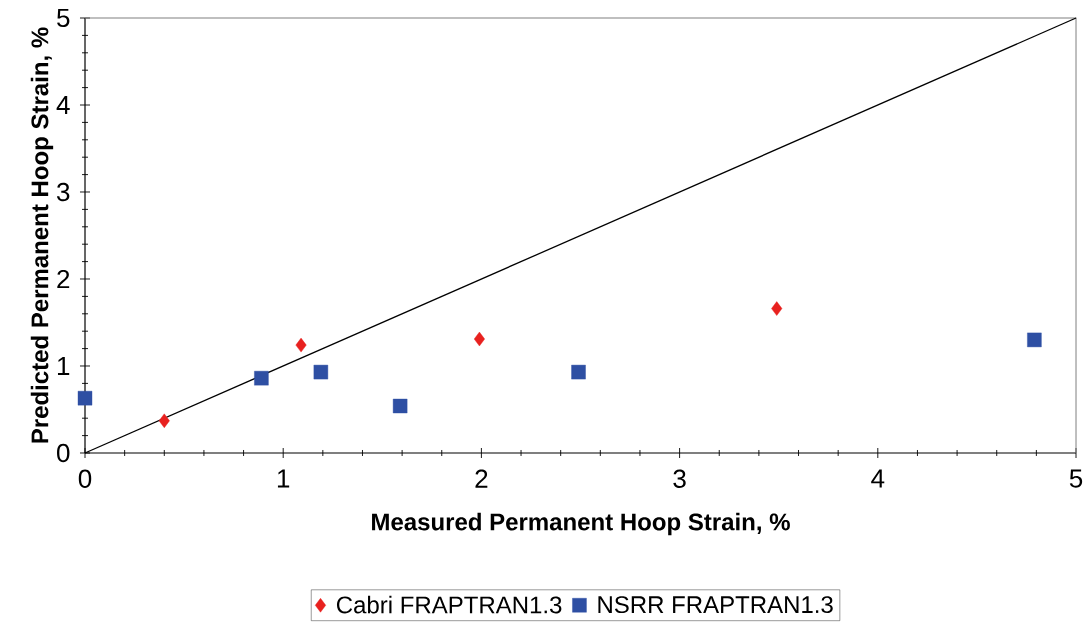 This screenshot has width=1087, height=627. What do you see at coordinates (715, 605) in the screenshot?
I see `legend-label: NSRR FRAPTRAN1.3` at bounding box center [715, 605].